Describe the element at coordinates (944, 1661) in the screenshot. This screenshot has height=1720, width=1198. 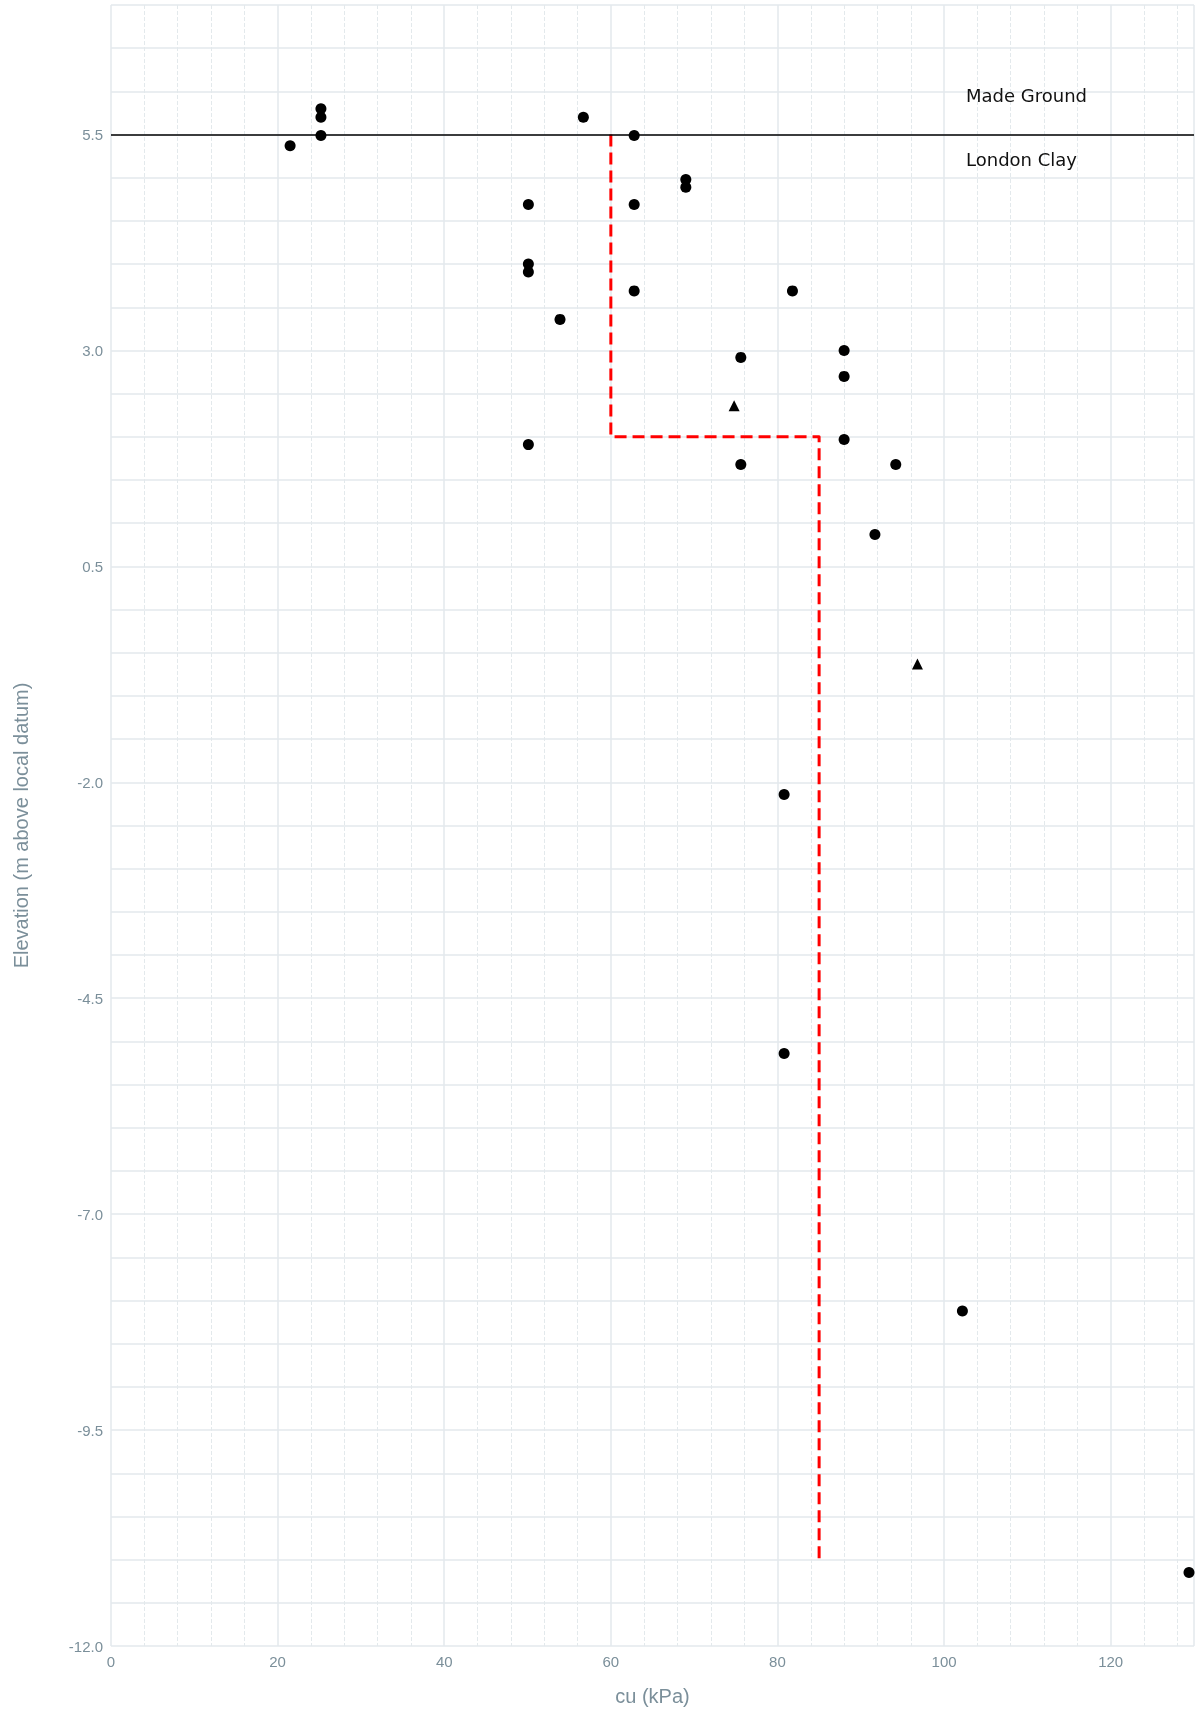
I see `x-tick-label: 100` at that location.